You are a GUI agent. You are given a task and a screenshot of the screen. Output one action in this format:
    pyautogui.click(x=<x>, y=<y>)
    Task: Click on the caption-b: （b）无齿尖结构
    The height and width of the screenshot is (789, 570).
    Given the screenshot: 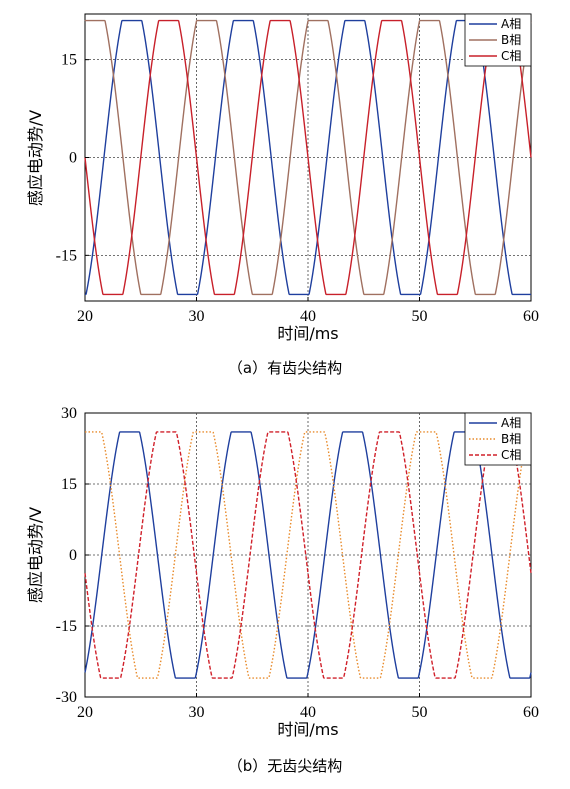 What is the action you would take?
    pyautogui.click(x=285, y=766)
    